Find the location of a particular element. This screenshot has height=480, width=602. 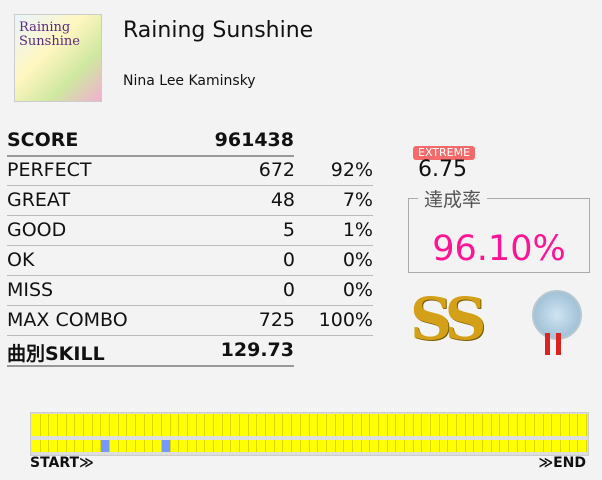

skill-value: 129.73 is located at coordinates (257, 350).